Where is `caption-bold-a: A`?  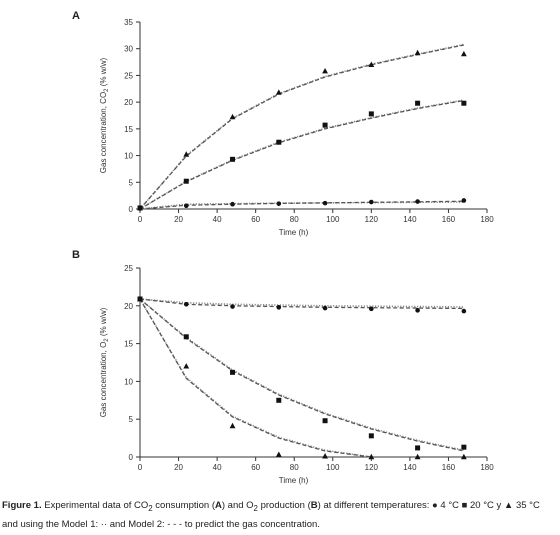
caption-bold-a: A is located at coordinates (218, 505).